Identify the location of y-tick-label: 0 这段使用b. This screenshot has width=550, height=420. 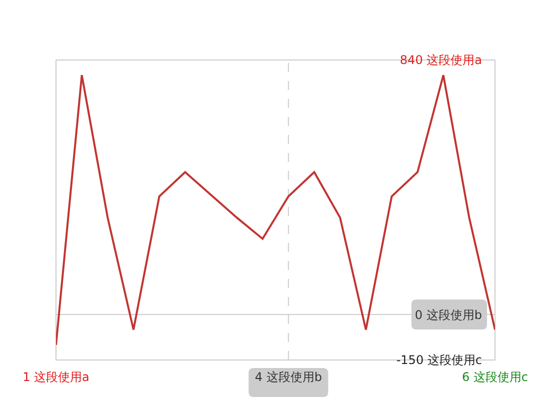
(448, 315).